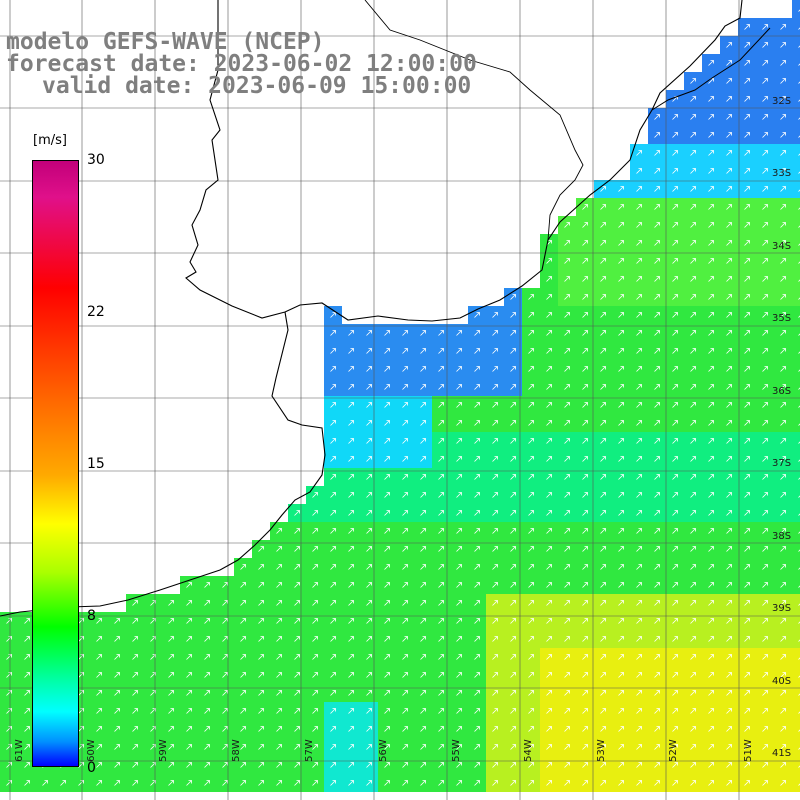 This screenshot has height=800, width=800. What do you see at coordinates (782, 608) in the screenshot?
I see `lat-label: 39S` at bounding box center [782, 608].